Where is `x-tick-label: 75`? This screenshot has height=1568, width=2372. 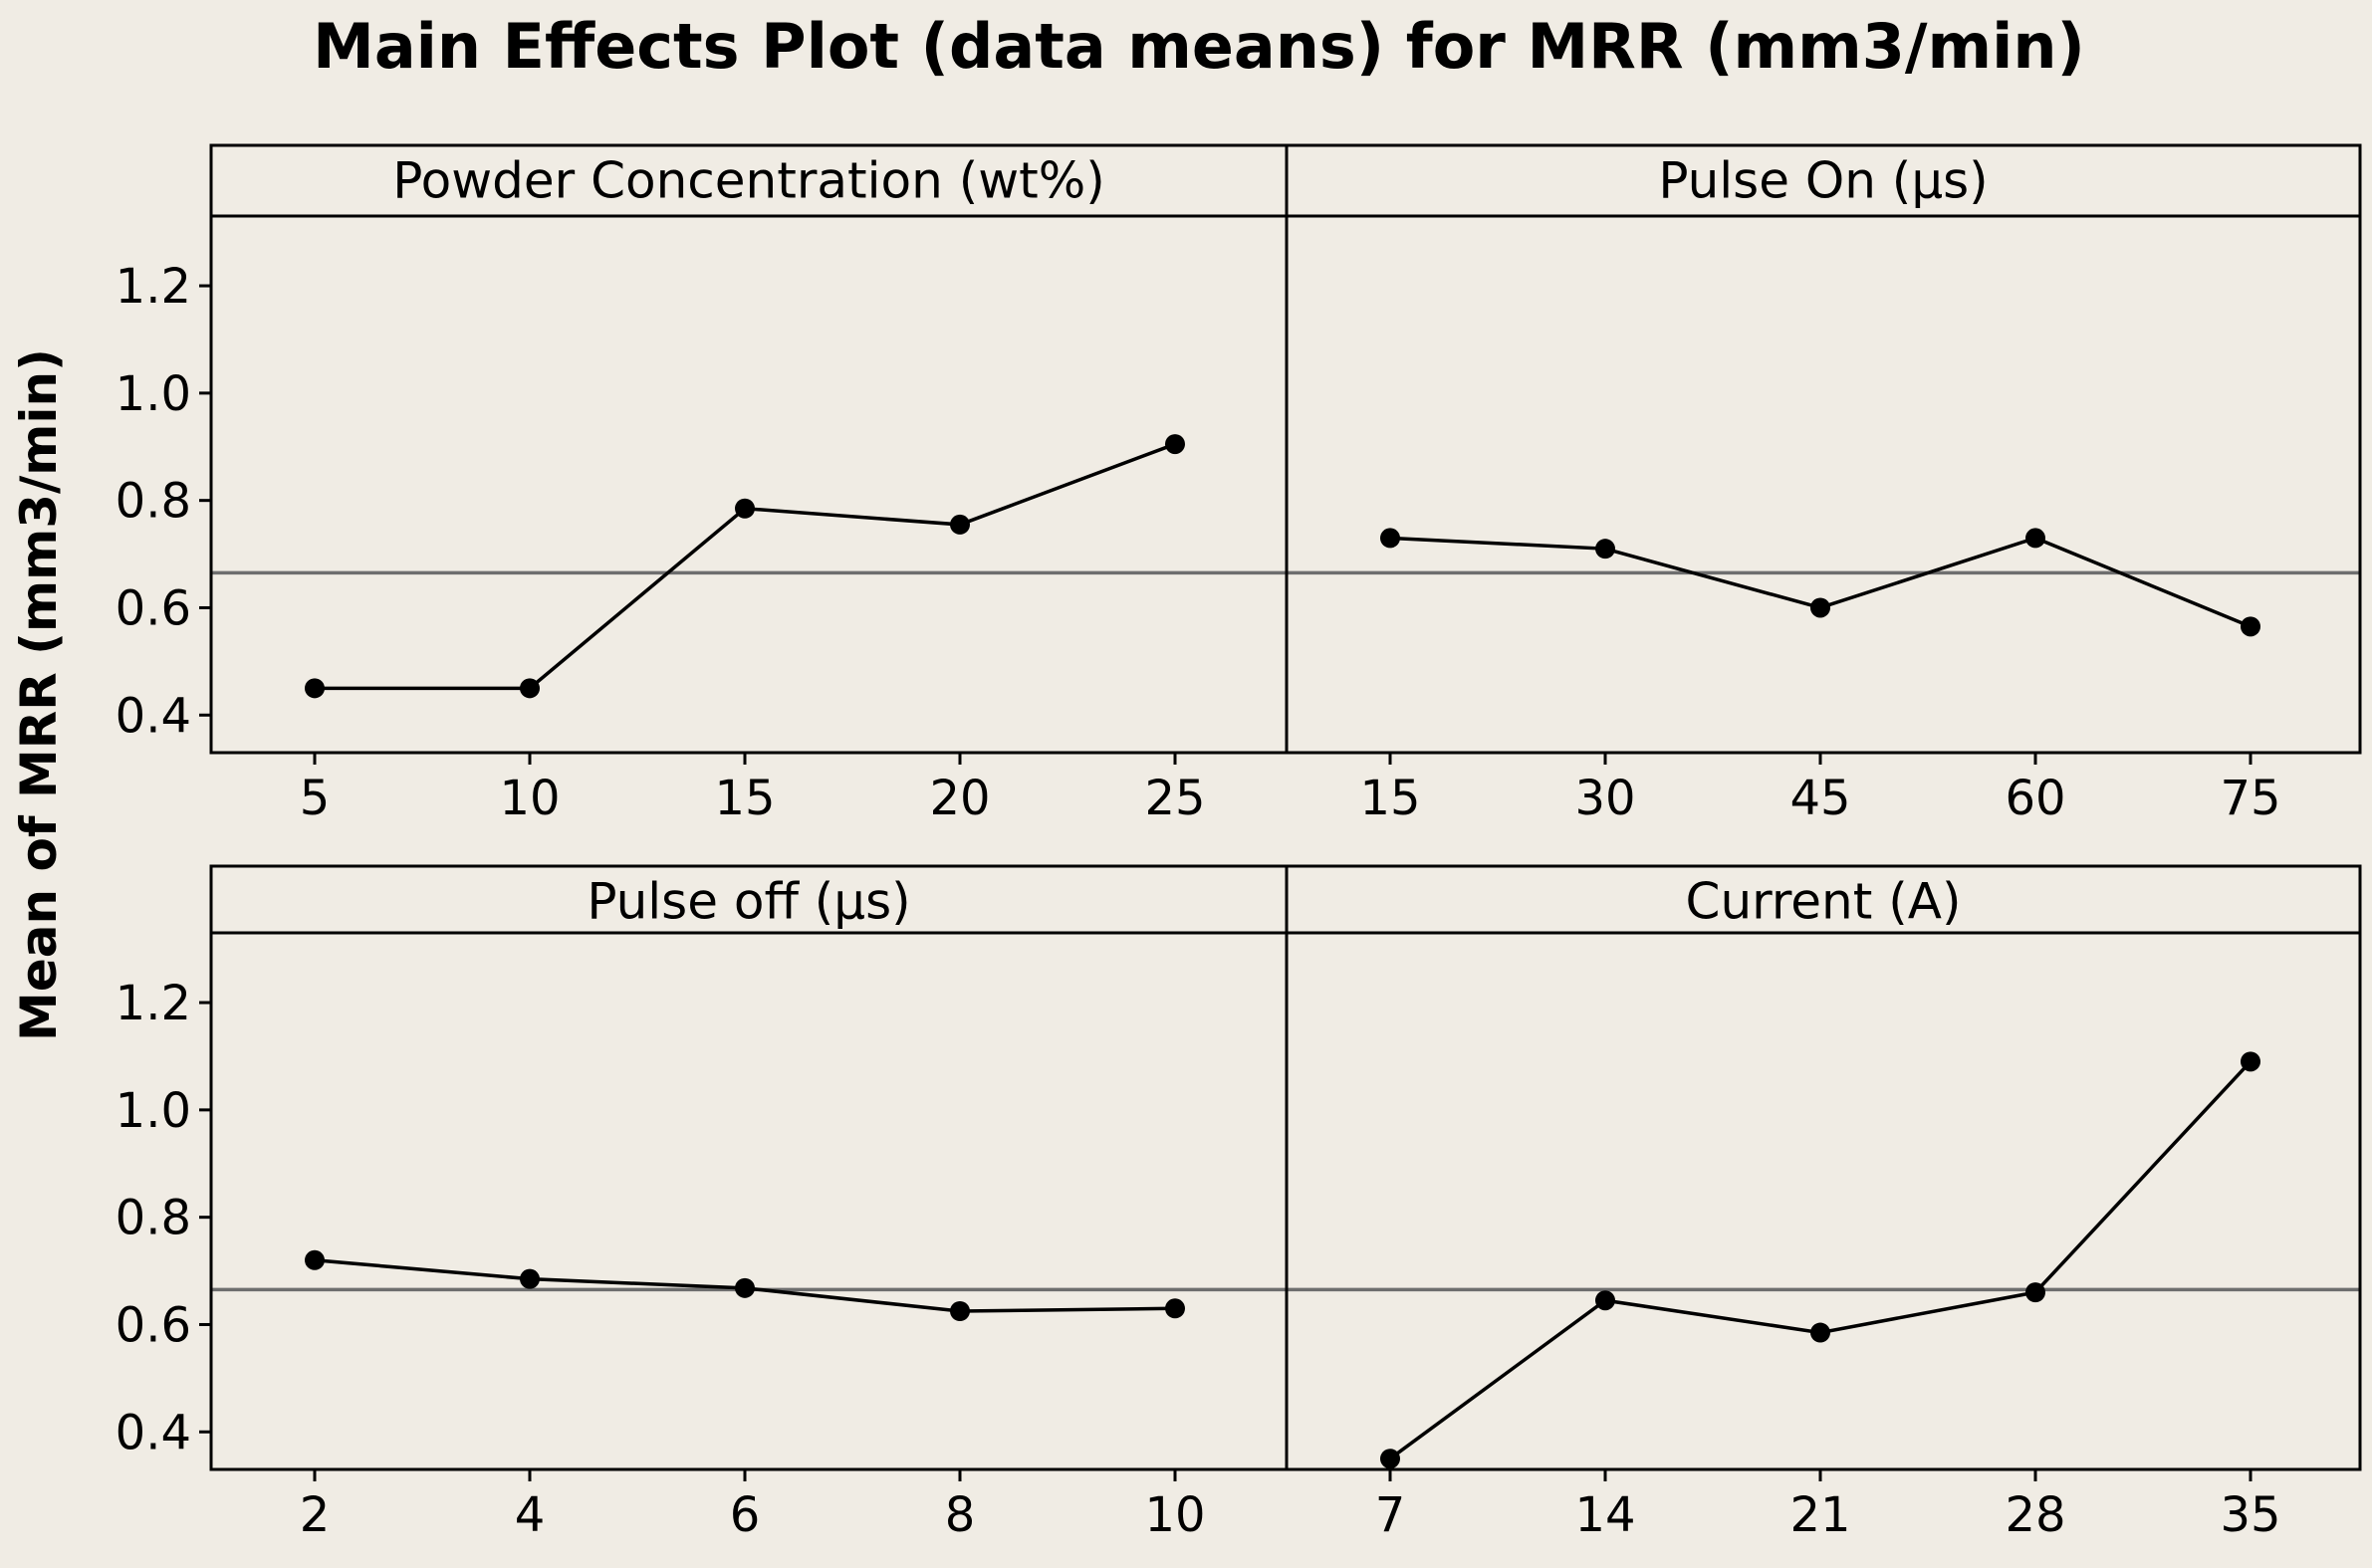
x-tick-label: 75 is located at coordinates (2250, 799).